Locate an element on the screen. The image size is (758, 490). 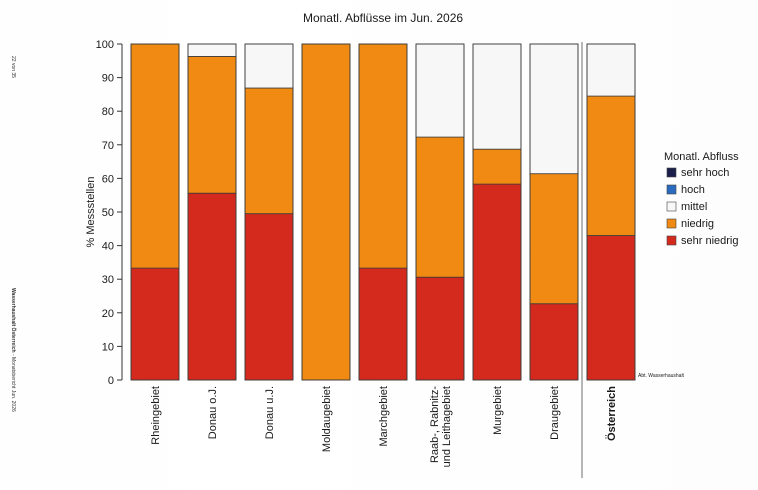
y-tick-label: 80 is located at coordinates (108, 112).